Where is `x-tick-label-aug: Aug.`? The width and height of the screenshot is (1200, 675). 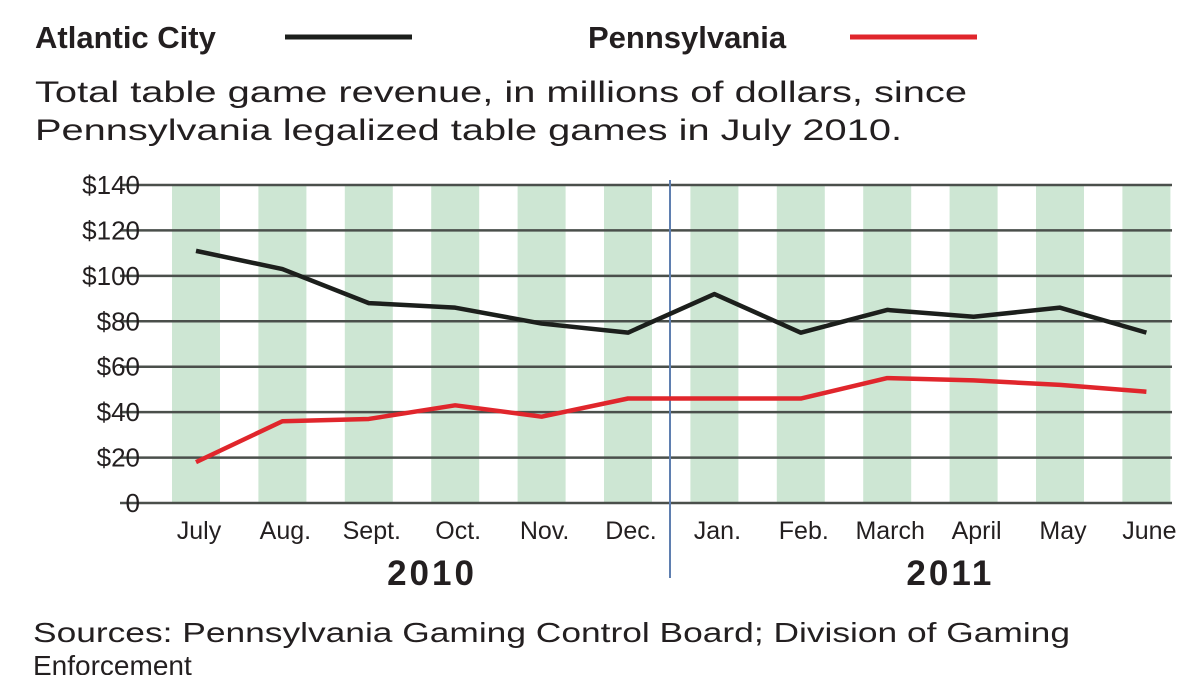 x-tick-label-aug: Aug. is located at coordinates (285, 531).